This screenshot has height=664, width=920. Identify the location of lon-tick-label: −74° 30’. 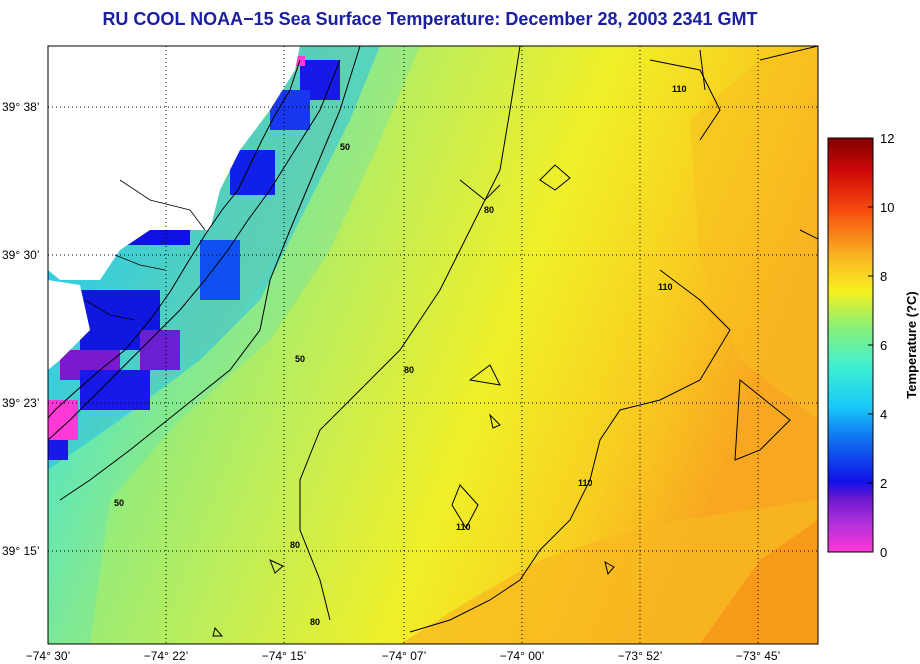
(48, 656).